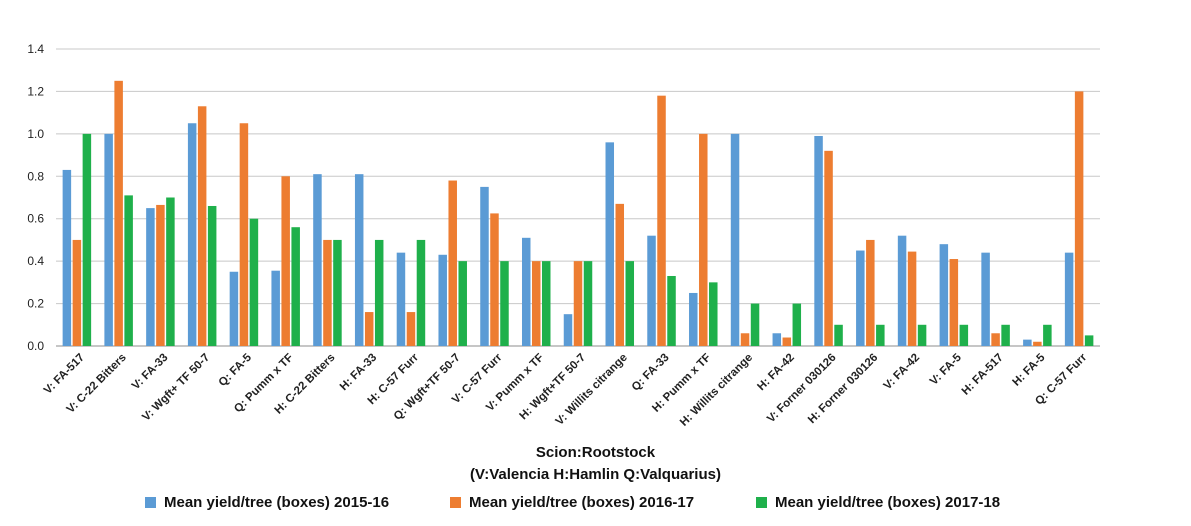 Image resolution: width=1191 pixels, height=526 pixels. Describe the element at coordinates (150, 372) in the screenshot. I see `x-tick-label: V: FA-33` at that location.